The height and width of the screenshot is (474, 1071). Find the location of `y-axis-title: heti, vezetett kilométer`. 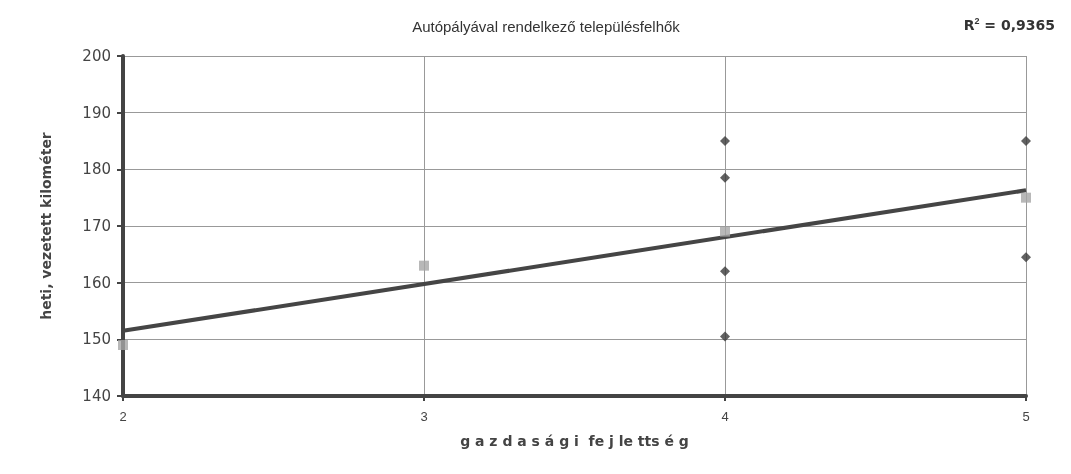

y-axis-title: heti, vezetett kilométer is located at coordinates (46, 226).